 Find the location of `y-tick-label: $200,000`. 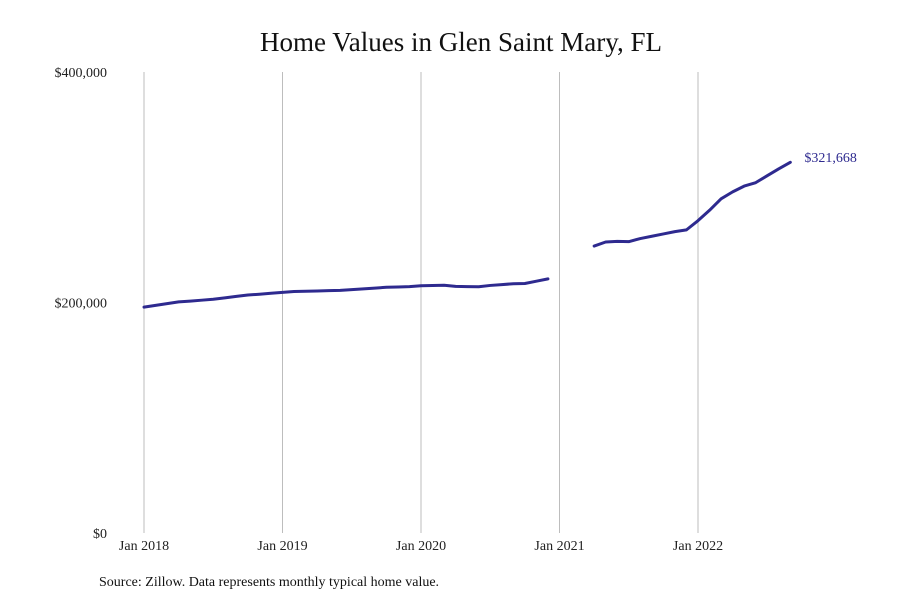

y-tick-label: $200,000 is located at coordinates (81, 304).